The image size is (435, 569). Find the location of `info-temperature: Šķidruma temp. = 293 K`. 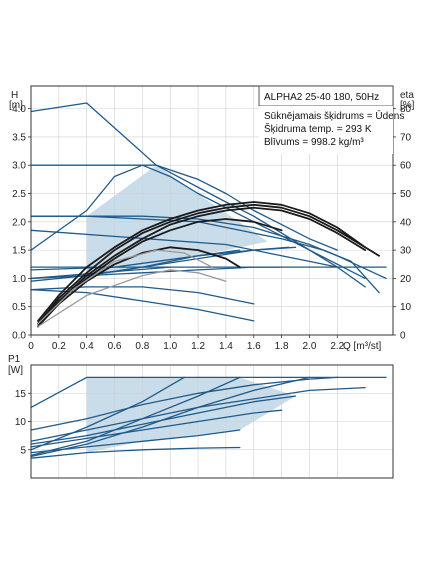

info-temperature: Šķidruma temp. = 293 K is located at coordinates (318, 128).